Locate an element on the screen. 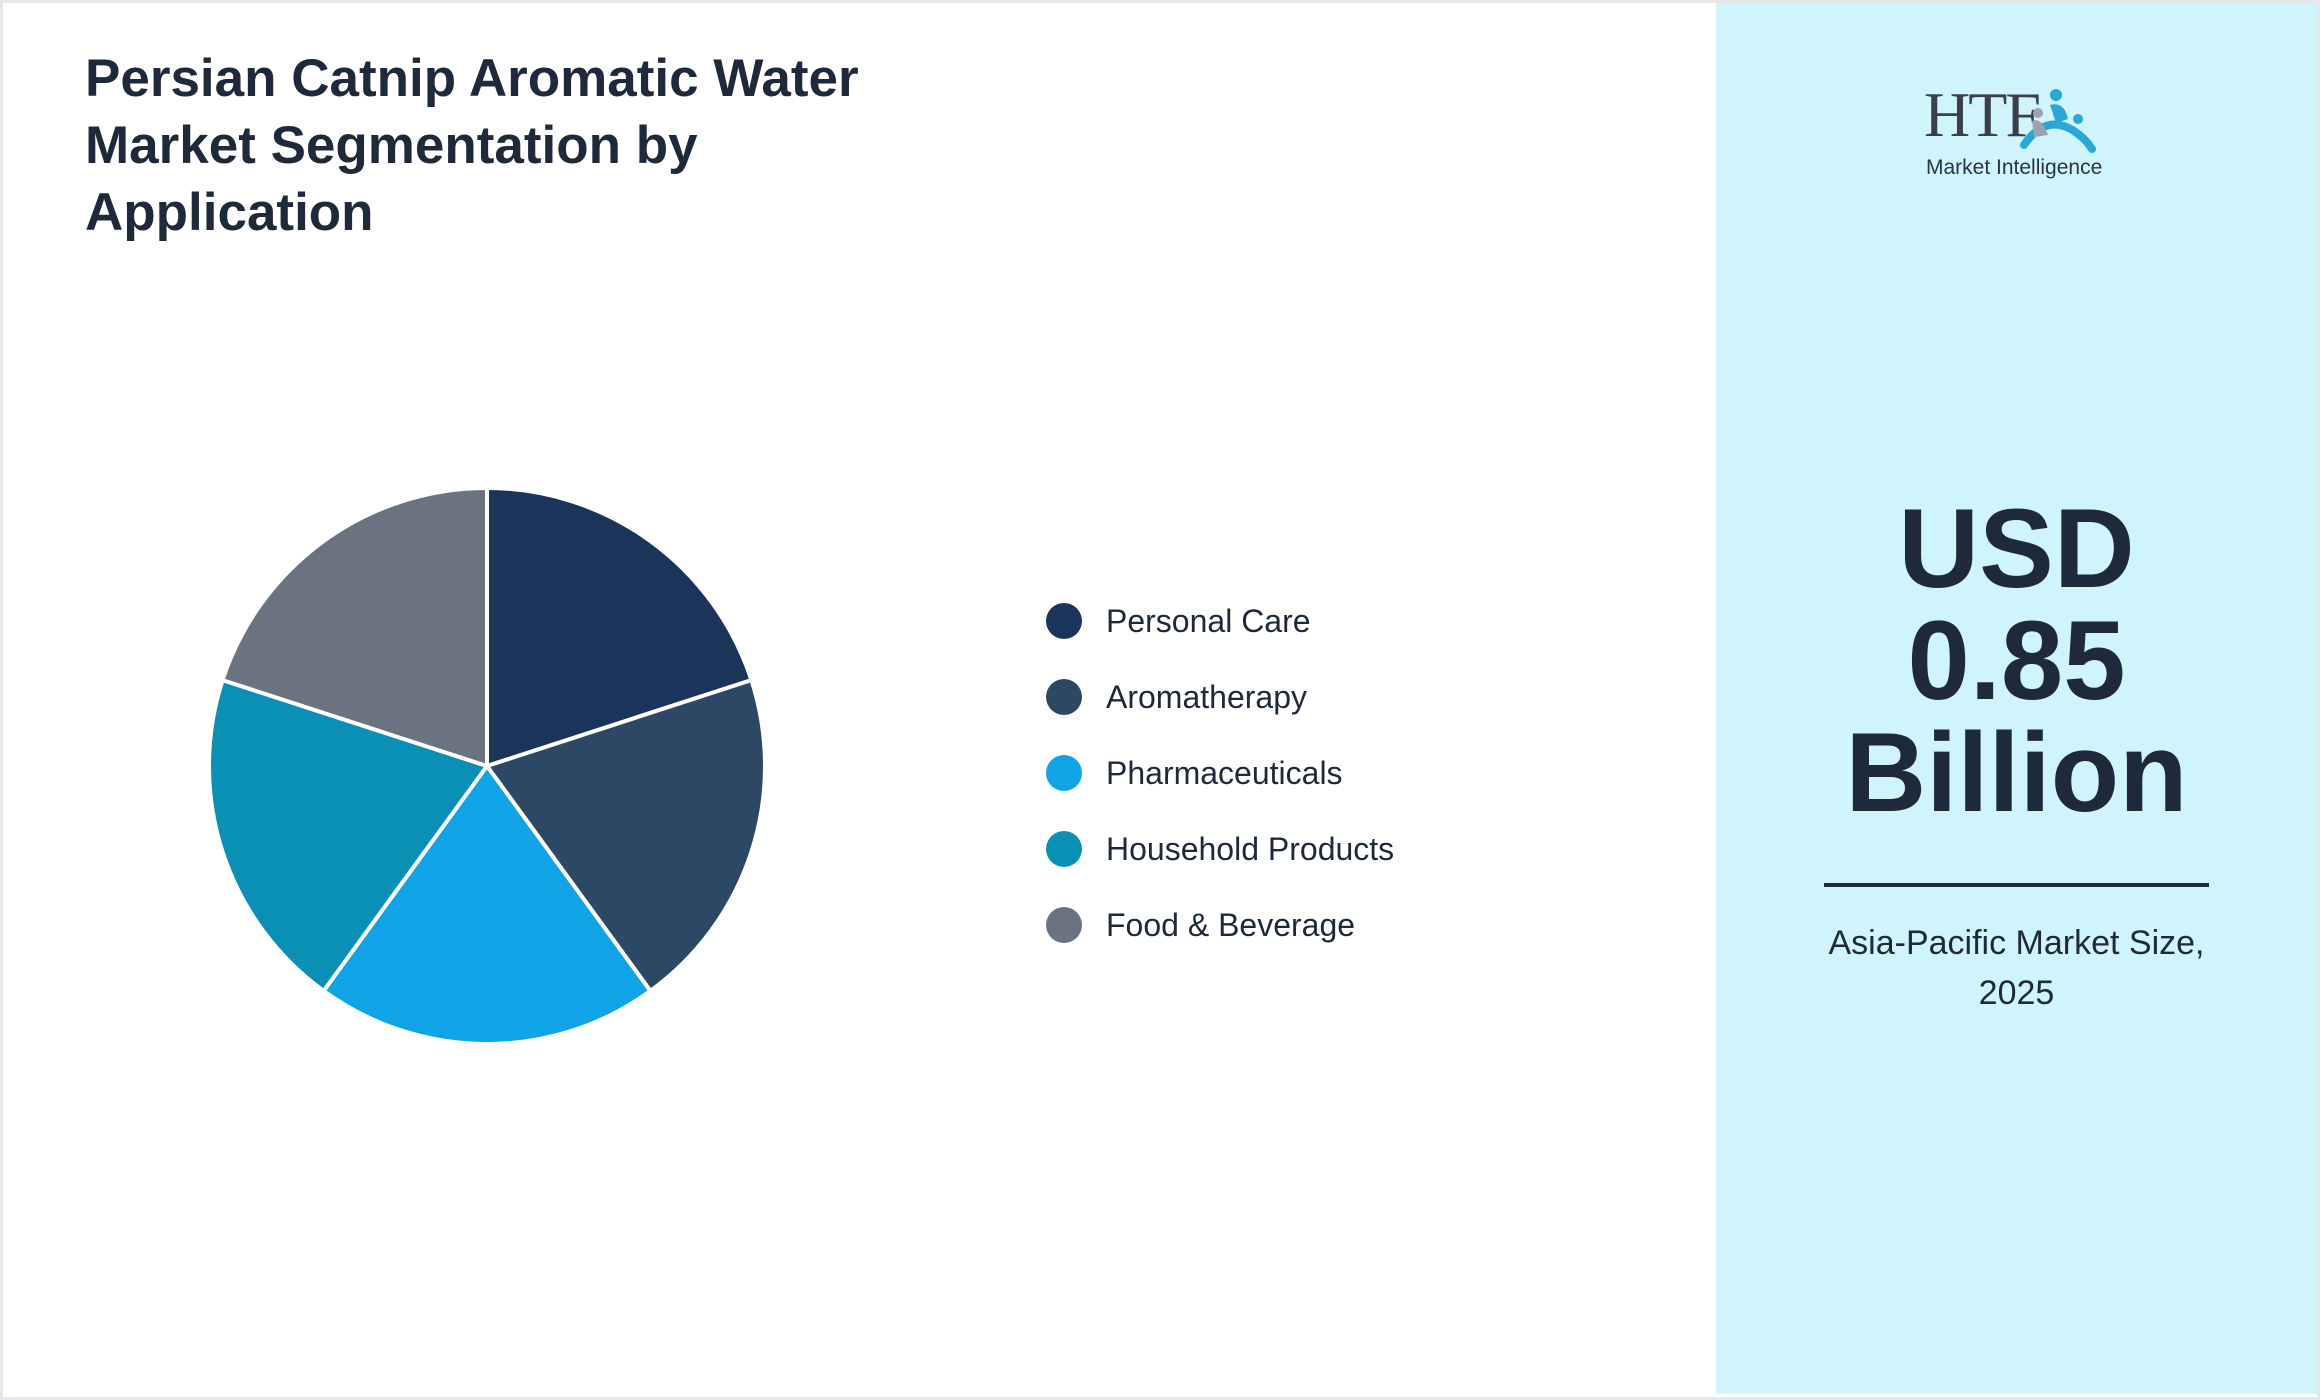 Image resolution: width=2320 pixels, height=1400 pixels. pie-chart is located at coordinates (487, 765).